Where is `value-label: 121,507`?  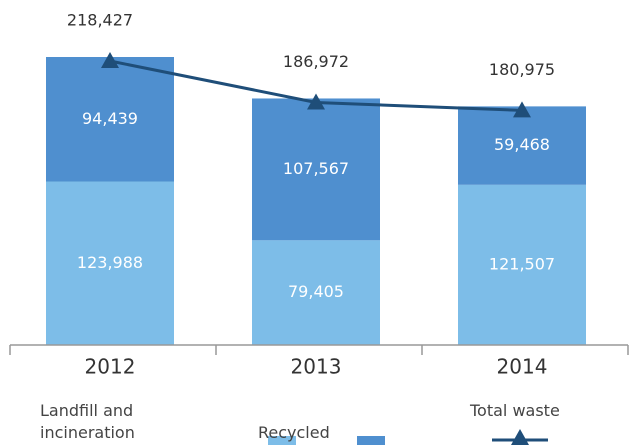
value-label: 121,507 is located at coordinates (522, 263).